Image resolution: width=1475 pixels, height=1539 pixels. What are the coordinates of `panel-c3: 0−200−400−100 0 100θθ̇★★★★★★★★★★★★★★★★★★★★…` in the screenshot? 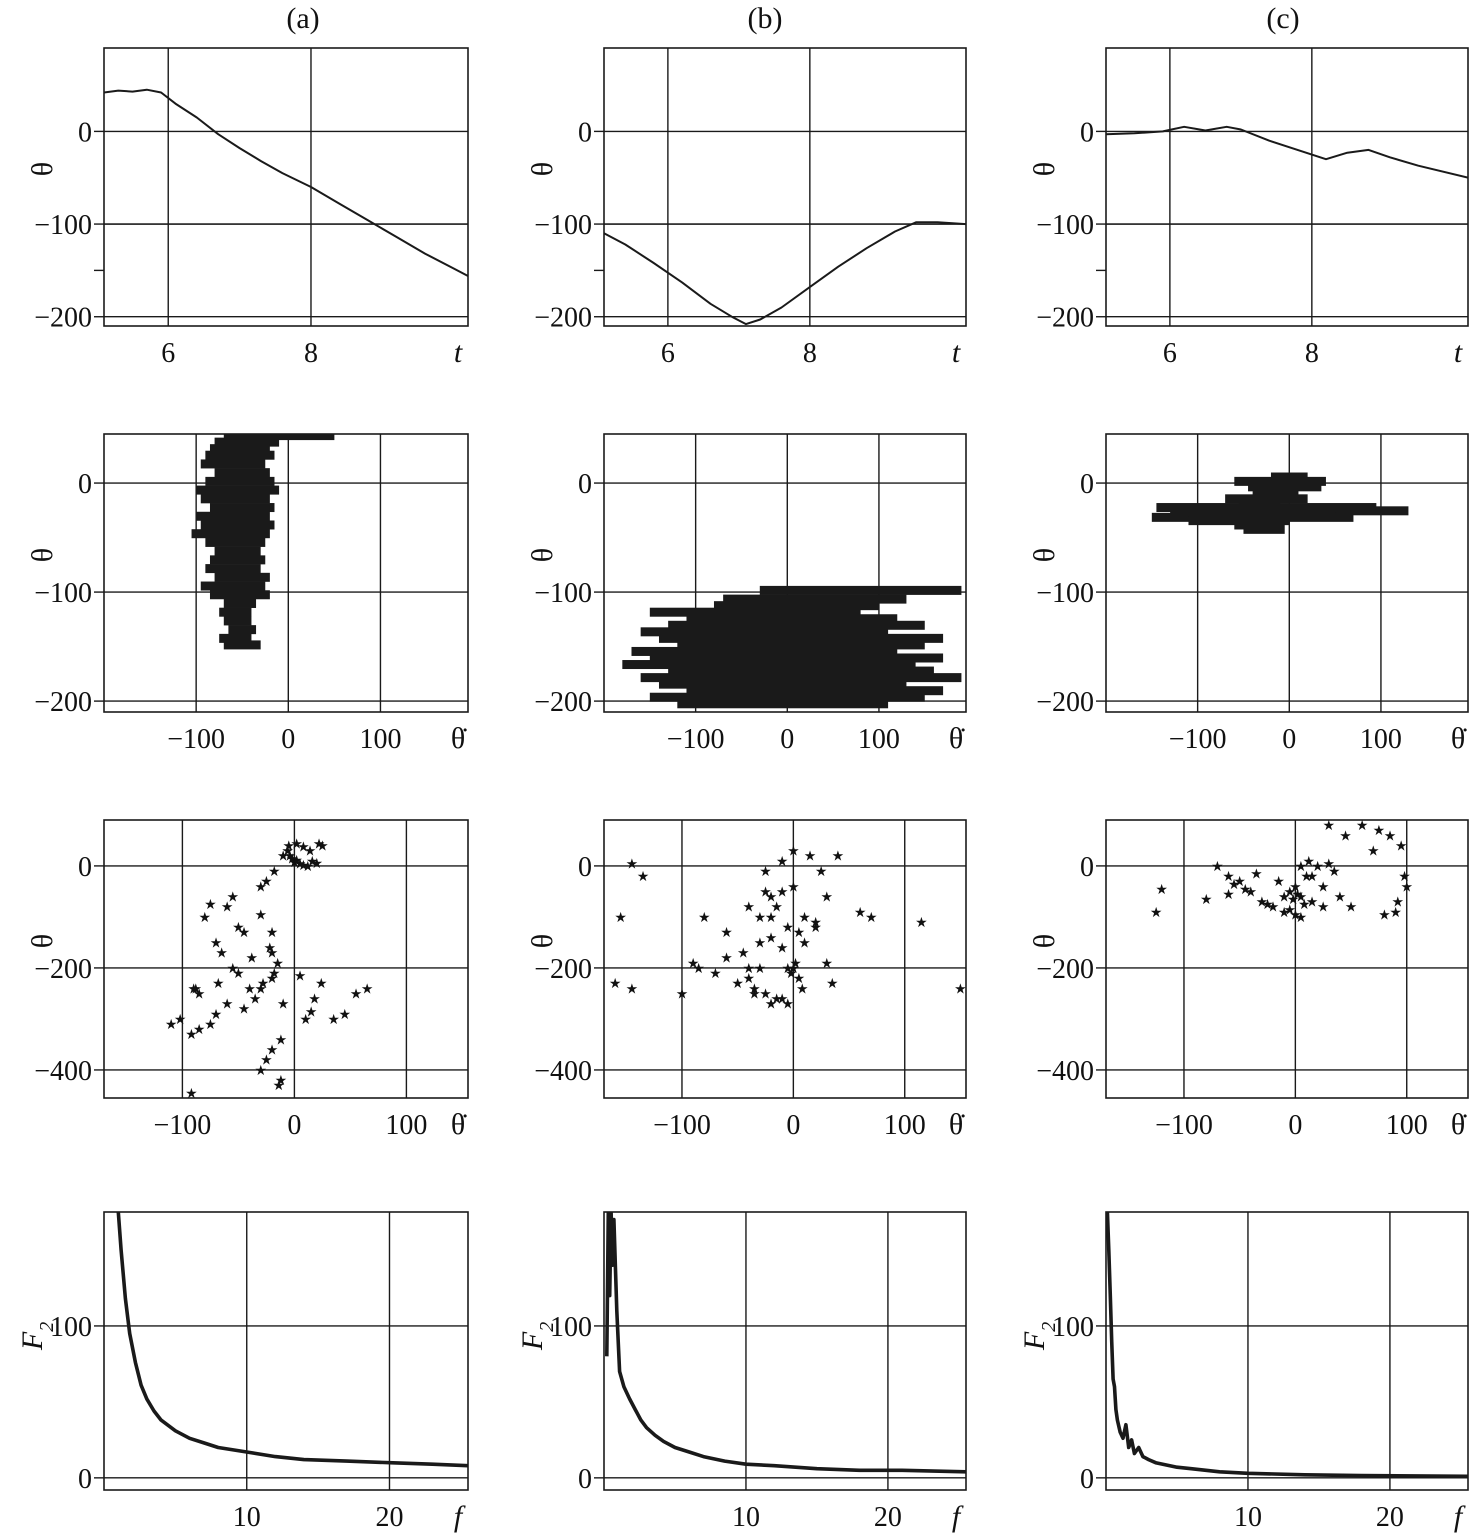 It's located at (1248, 980).